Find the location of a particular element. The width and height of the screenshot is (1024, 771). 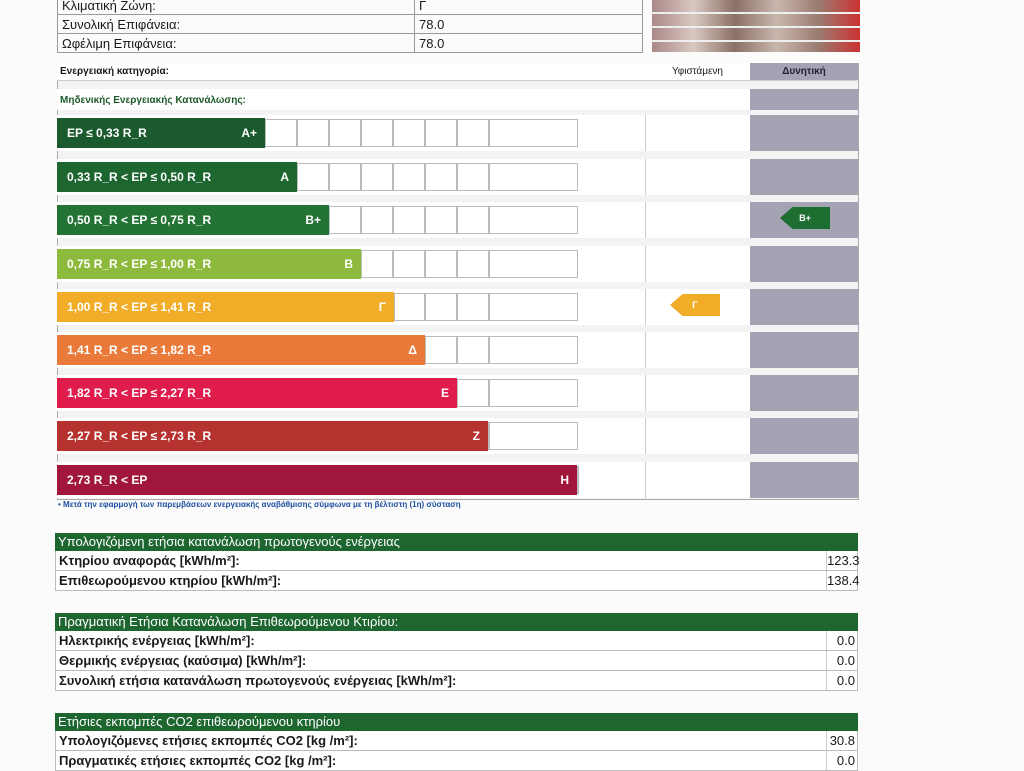

rating-bar-8: 2,73 R_R < EP Η is located at coordinates (317, 480).